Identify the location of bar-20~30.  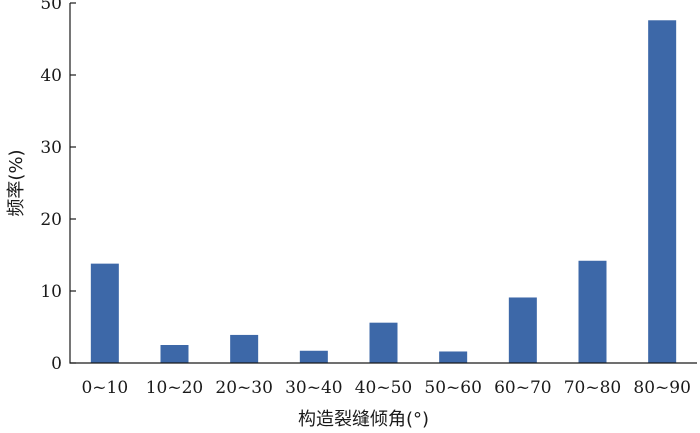
(244, 348).